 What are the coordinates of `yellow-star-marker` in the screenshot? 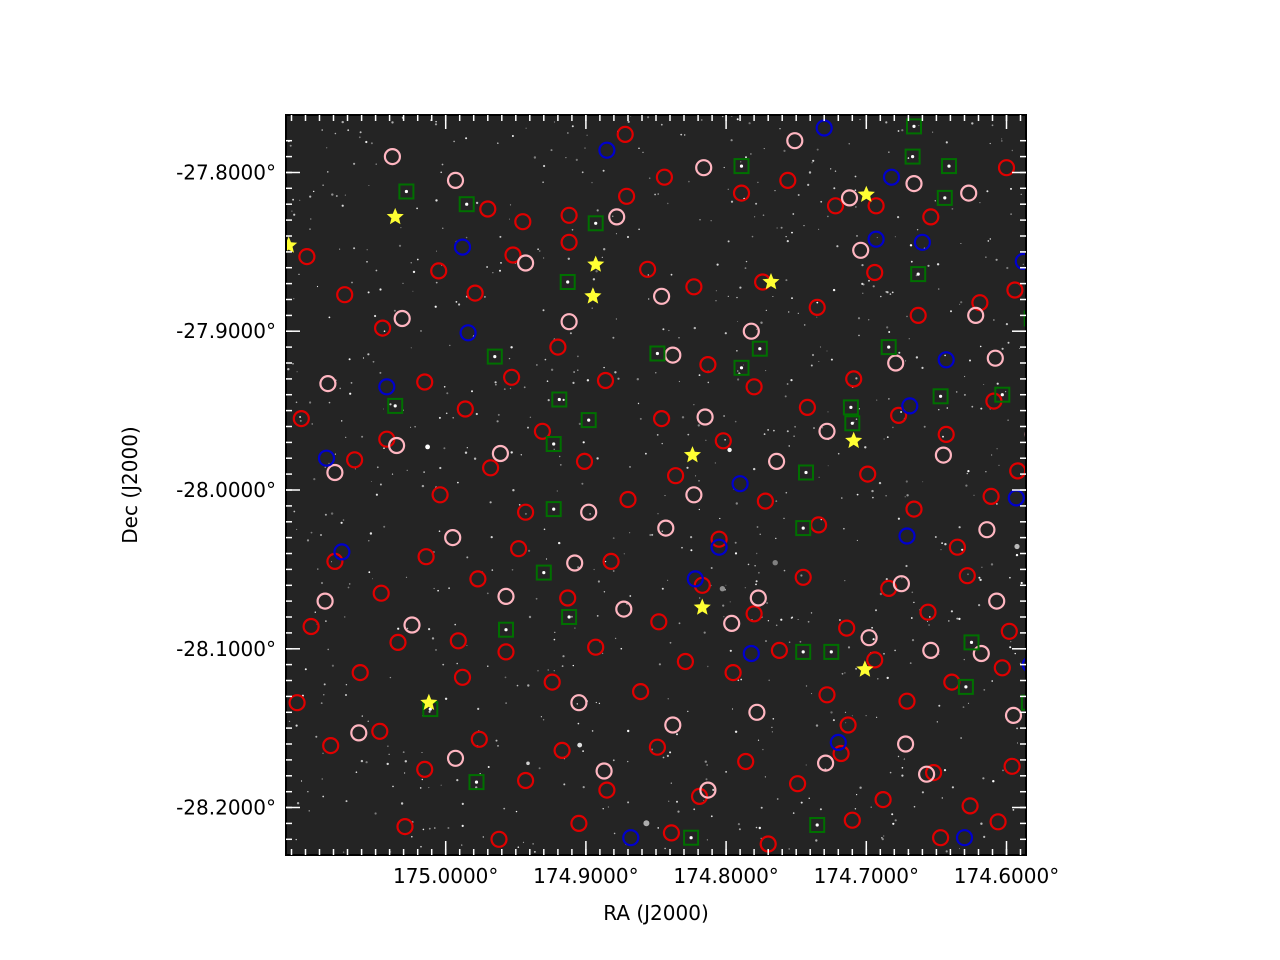 It's located at (292, 244).